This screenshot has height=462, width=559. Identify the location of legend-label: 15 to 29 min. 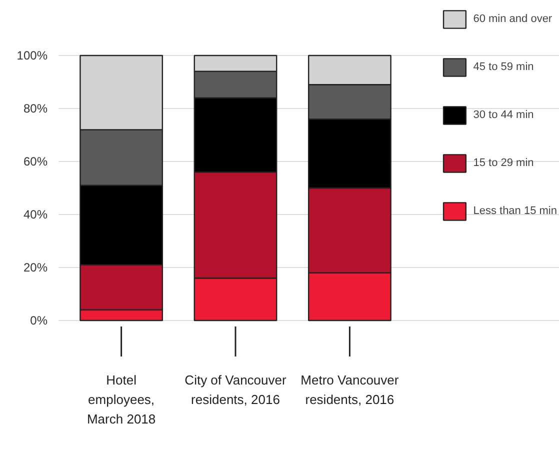
(503, 163).